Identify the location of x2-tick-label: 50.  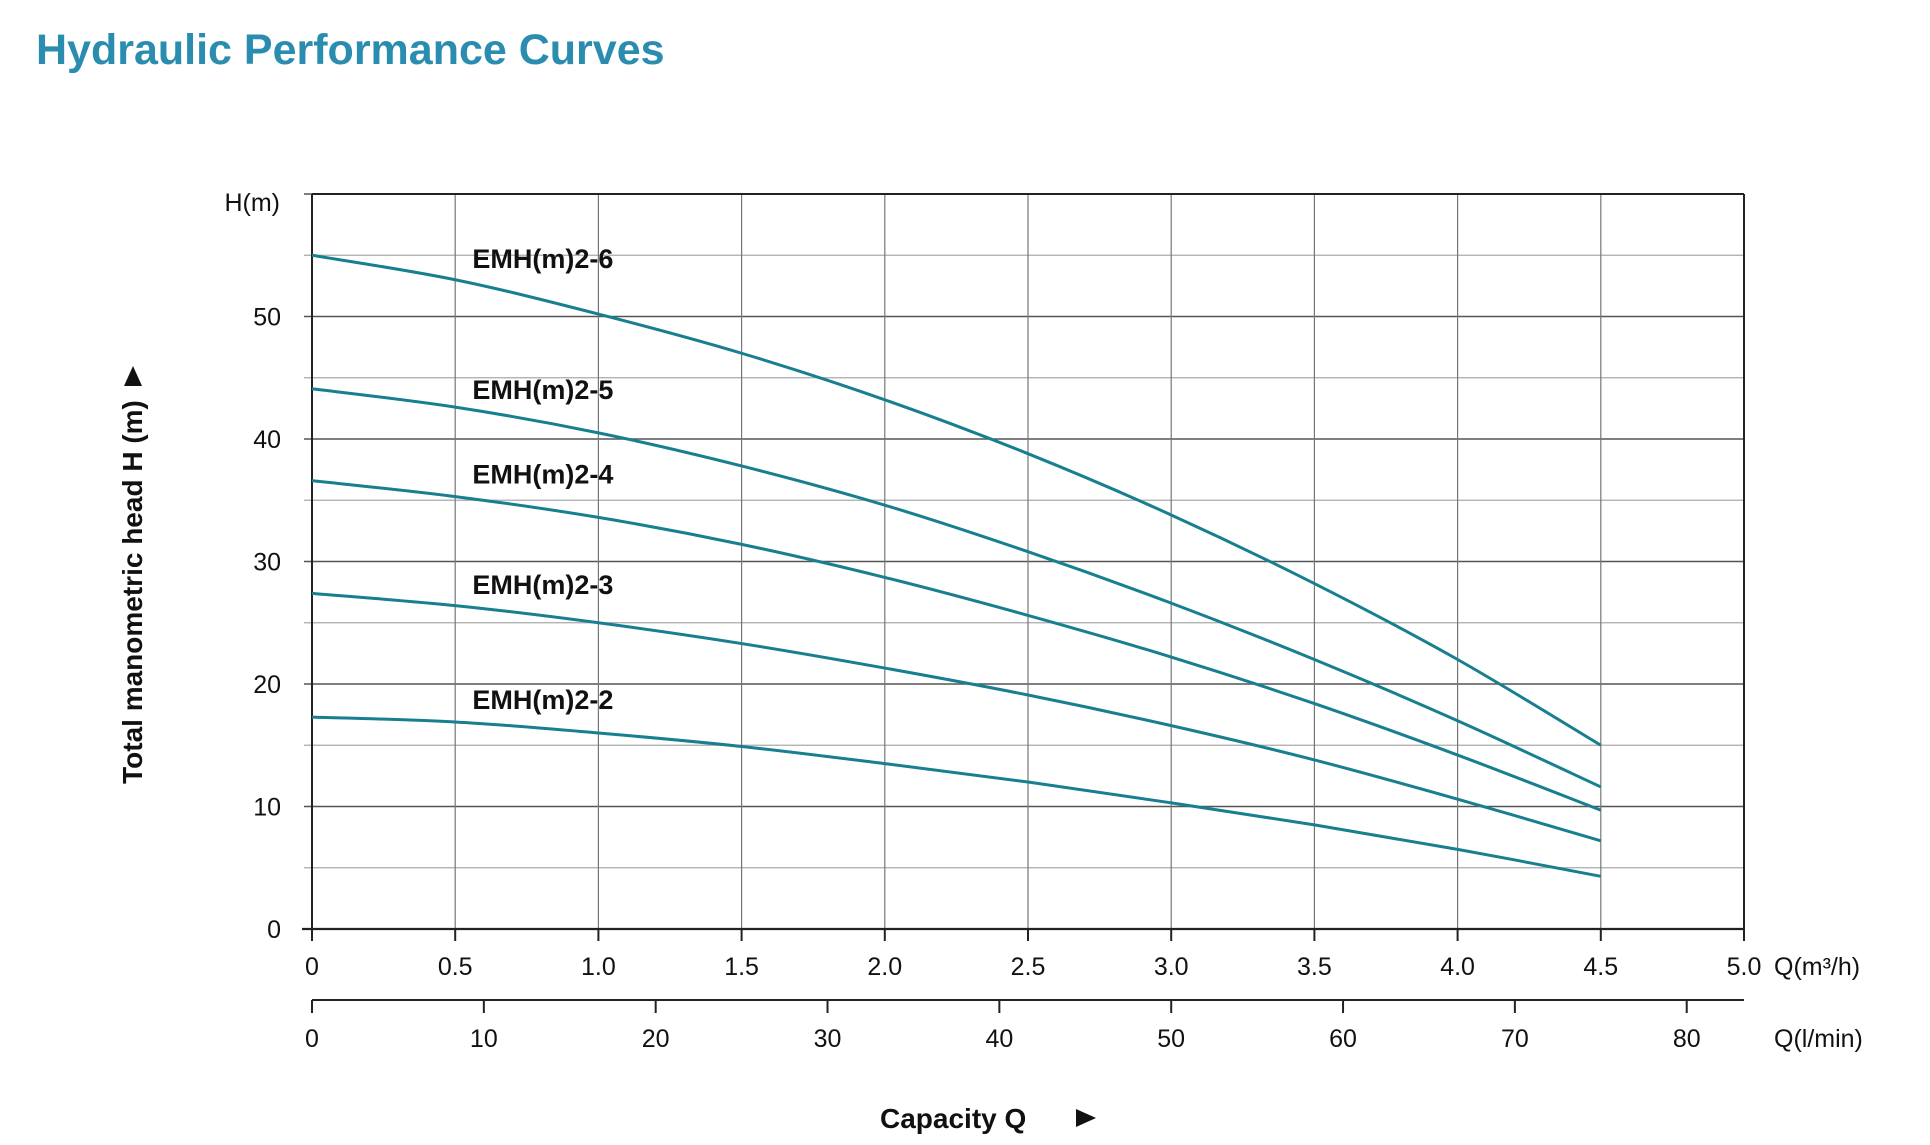
(1171, 1039).